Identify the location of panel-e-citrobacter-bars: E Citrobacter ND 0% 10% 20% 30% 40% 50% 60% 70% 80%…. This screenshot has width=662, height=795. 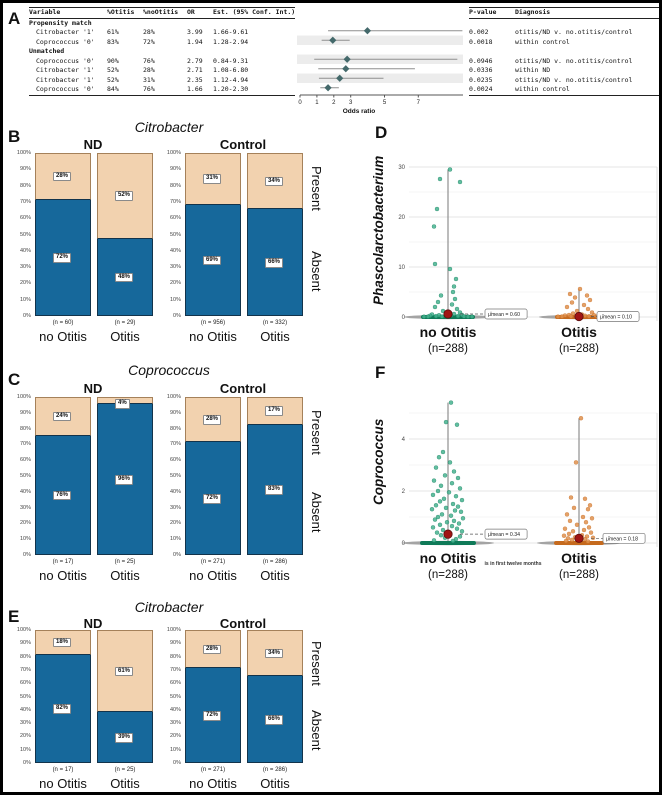
(184, 695).